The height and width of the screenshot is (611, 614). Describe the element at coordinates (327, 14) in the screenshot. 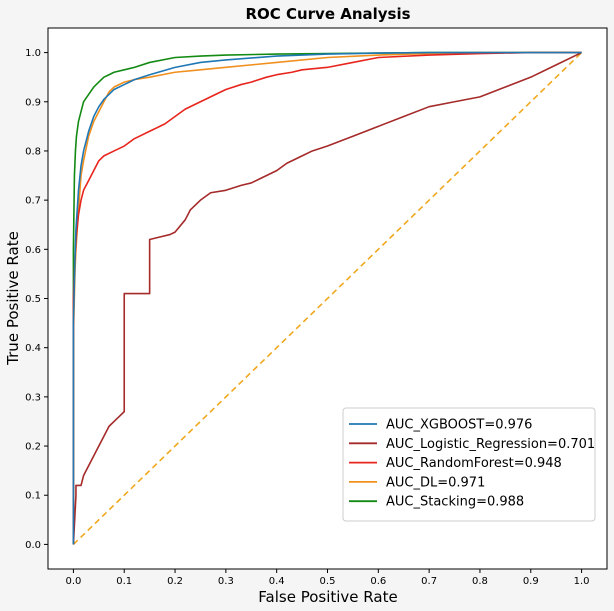

I see `chart-title: ROC Curve Analysis` at that location.